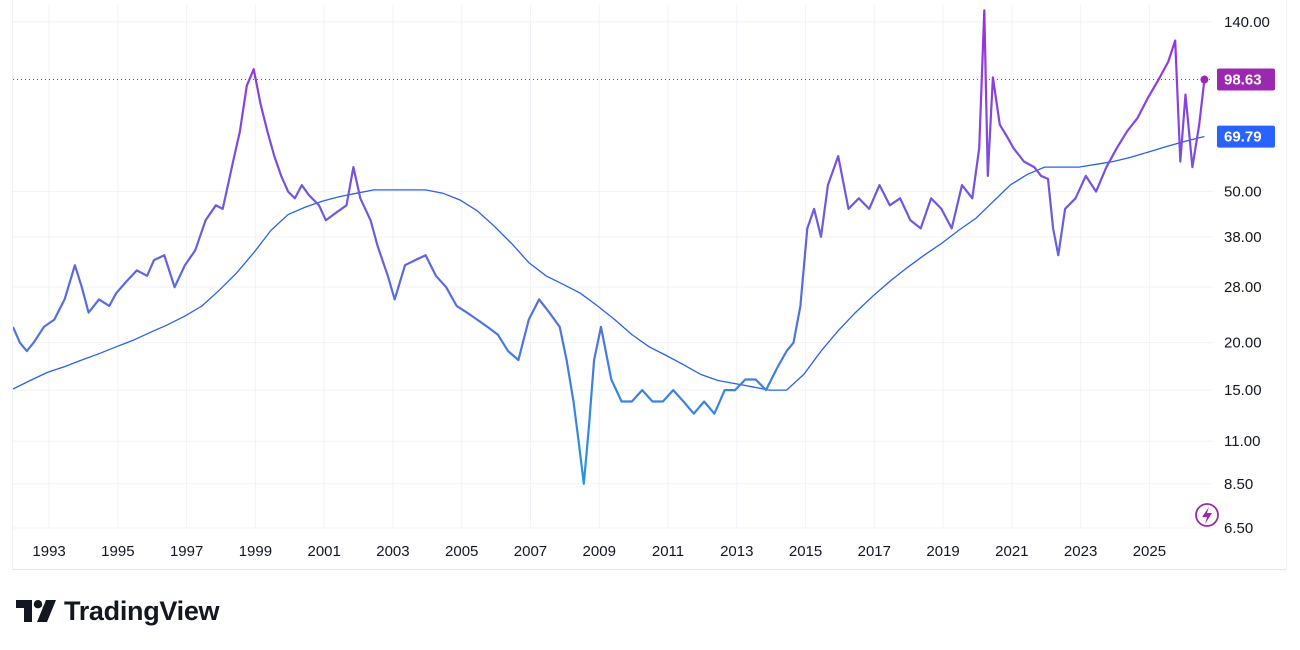 The height and width of the screenshot is (650, 1300). I want to click on y-tick-label: 11.00, so click(1242, 441).